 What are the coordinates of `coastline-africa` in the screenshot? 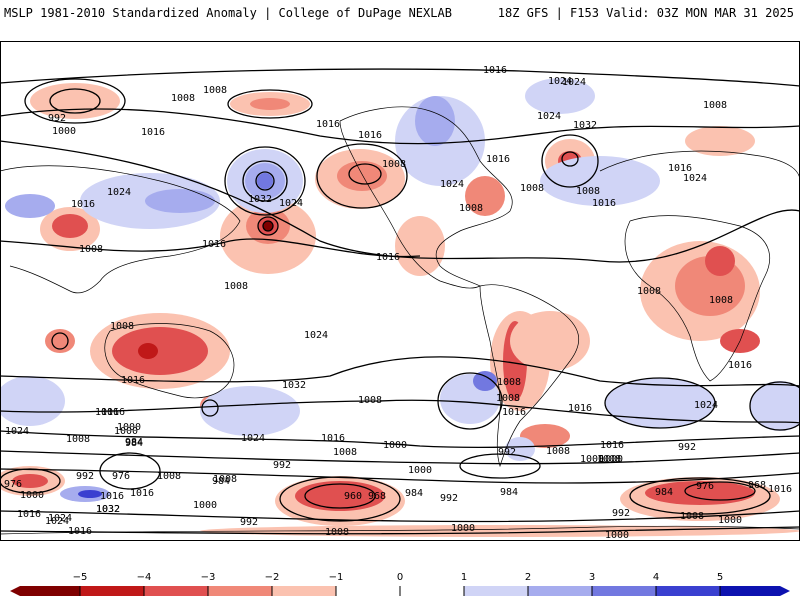 It's located at (697, 298).